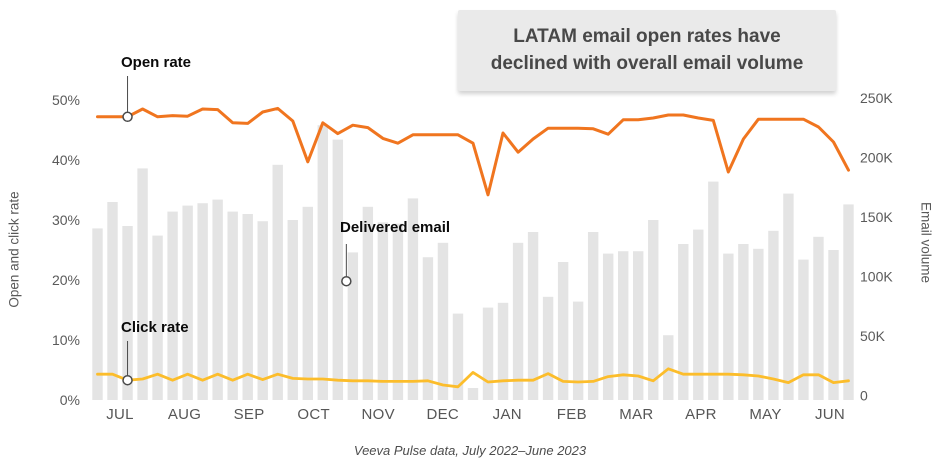  What do you see at coordinates (876, 217) in the screenshot?
I see `right-axis-tick: 150K` at bounding box center [876, 217].